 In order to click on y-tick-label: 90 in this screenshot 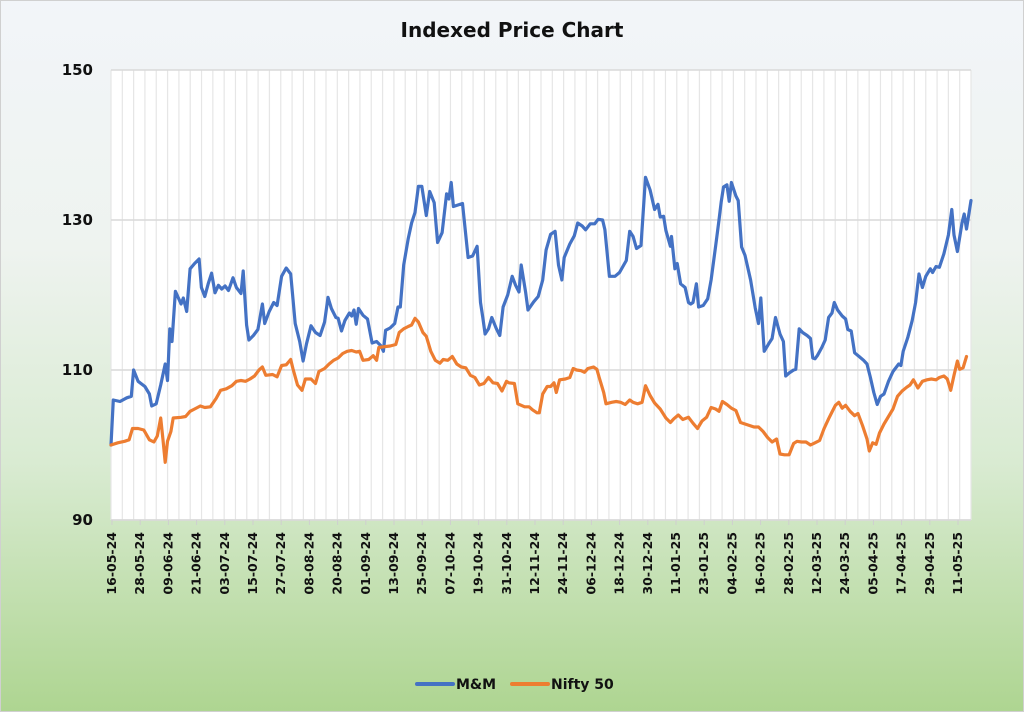, I will do `click(82, 520)`.